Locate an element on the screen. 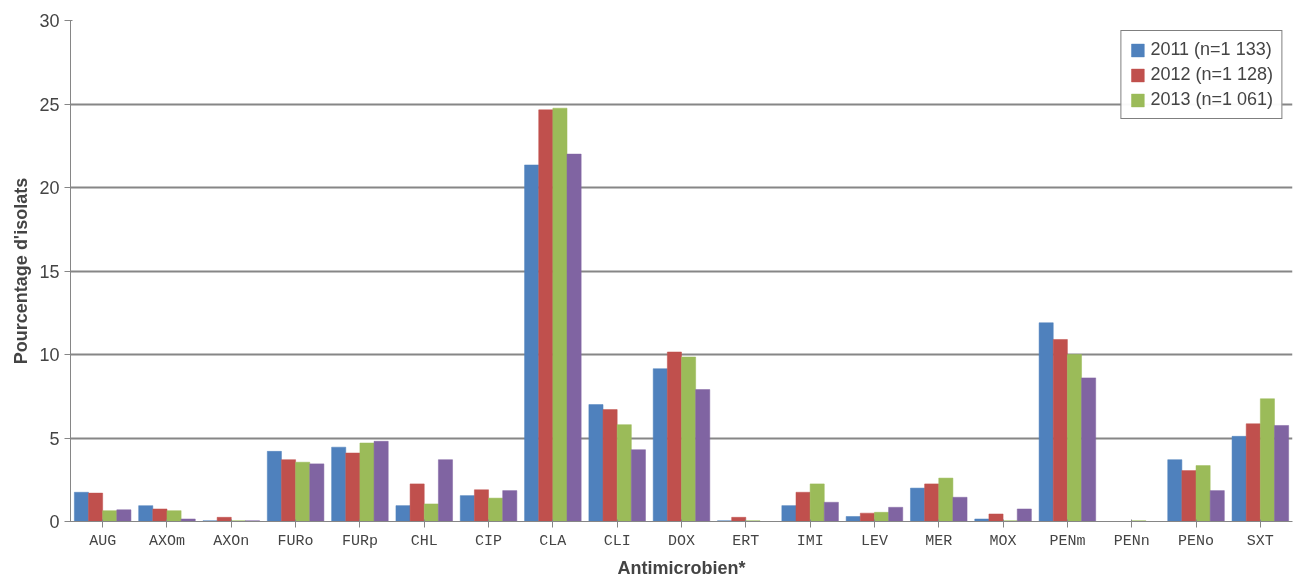 This screenshot has height=581, width=1302. y-axis-title: Pourcentage d'isolats is located at coordinates (21, 271).